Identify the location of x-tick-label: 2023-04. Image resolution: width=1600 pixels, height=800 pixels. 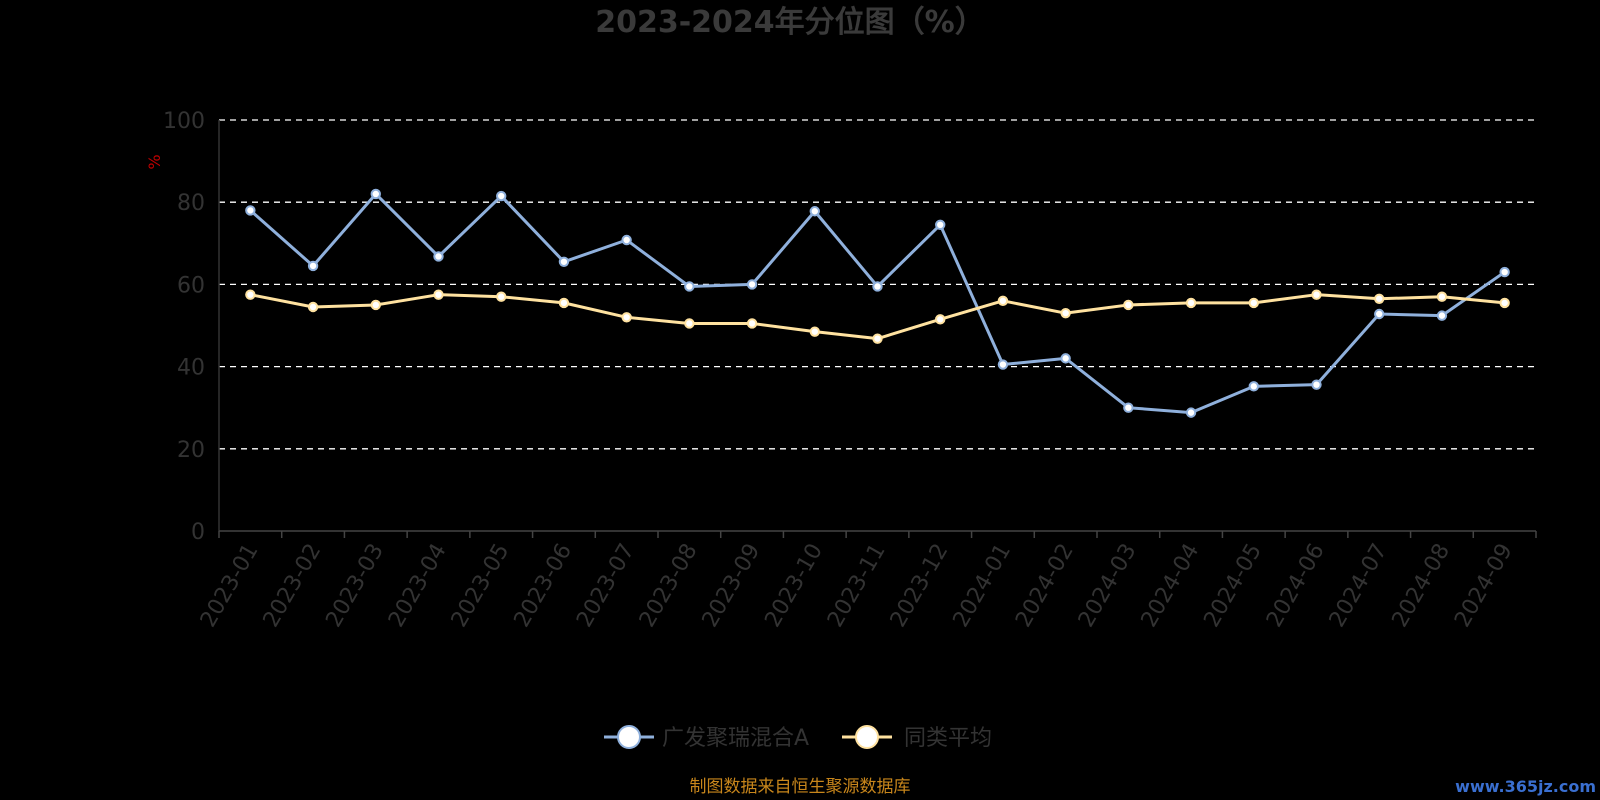
(418, 586).